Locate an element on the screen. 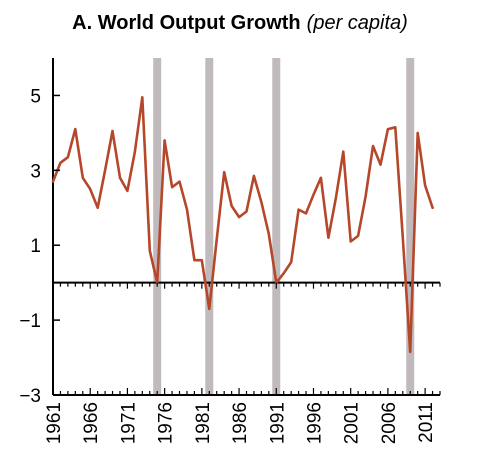 This screenshot has width=480, height=465. y-tick-label: −3 is located at coordinates (30, 396).